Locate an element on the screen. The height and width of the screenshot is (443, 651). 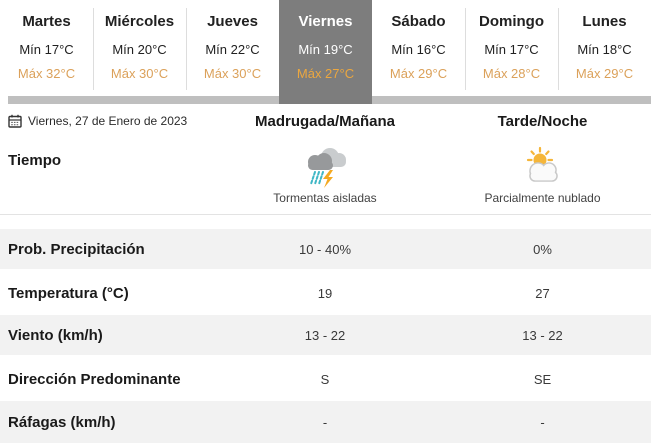
row-value-morning: 10 - 40% is located at coordinates (325, 249).